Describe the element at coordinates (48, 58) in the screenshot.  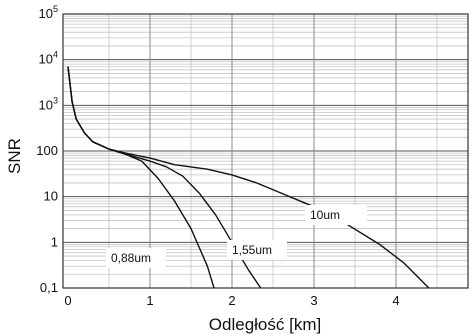
I see `y-tick-label: 10⁴` at that location.